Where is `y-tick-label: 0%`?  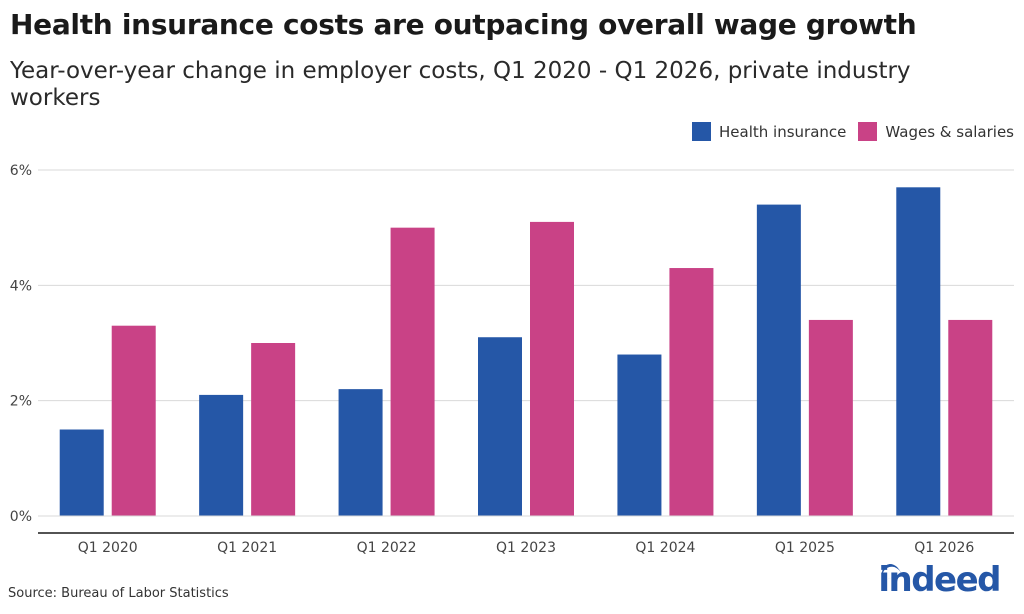
y-tick-label: 0% is located at coordinates (21, 517).